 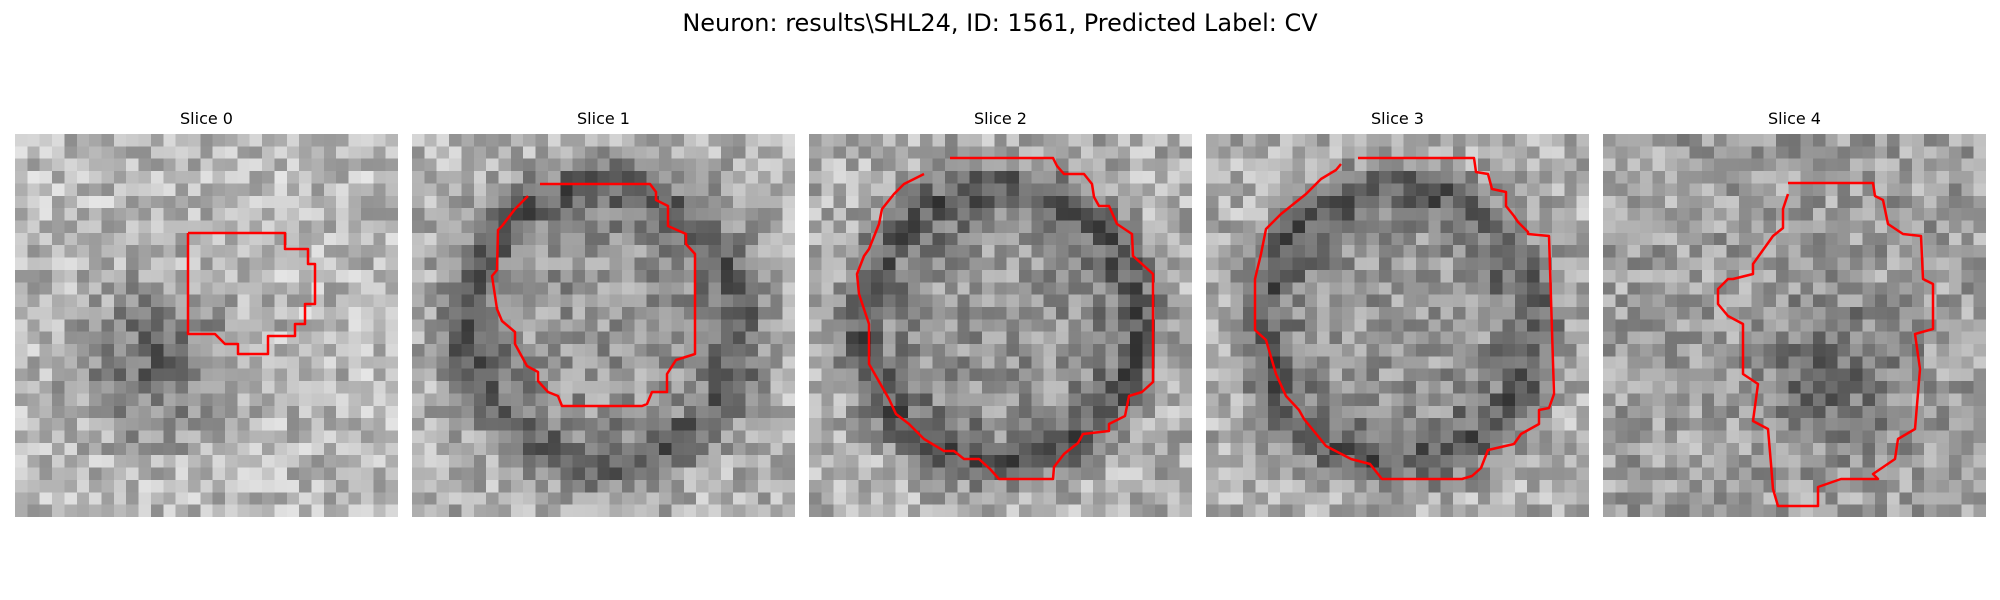 I want to click on slice-panel-1: Slice 1, so click(x=603, y=313).